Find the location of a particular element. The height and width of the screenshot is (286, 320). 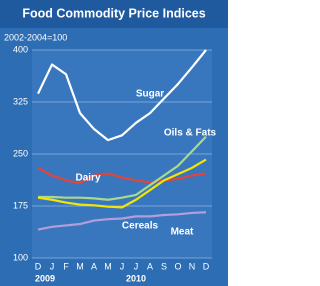

series-label: Oils & Fats is located at coordinates (190, 133).